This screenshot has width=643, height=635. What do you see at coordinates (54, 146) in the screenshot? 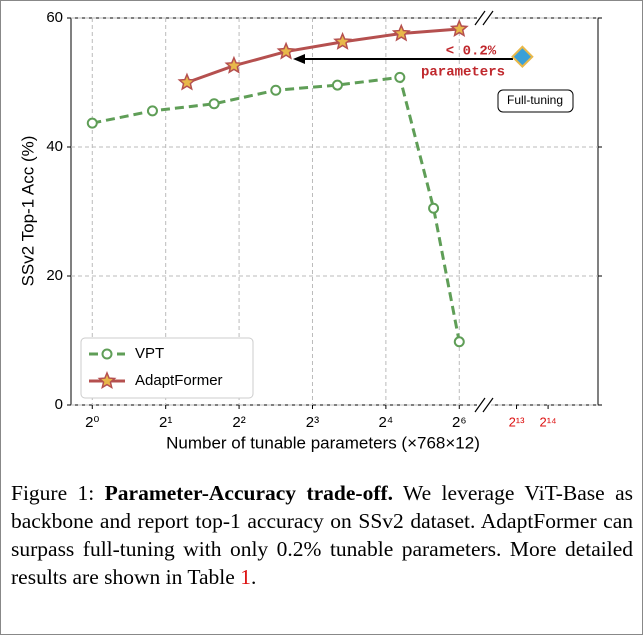
I see `y-tick-label: 40` at bounding box center [54, 146].